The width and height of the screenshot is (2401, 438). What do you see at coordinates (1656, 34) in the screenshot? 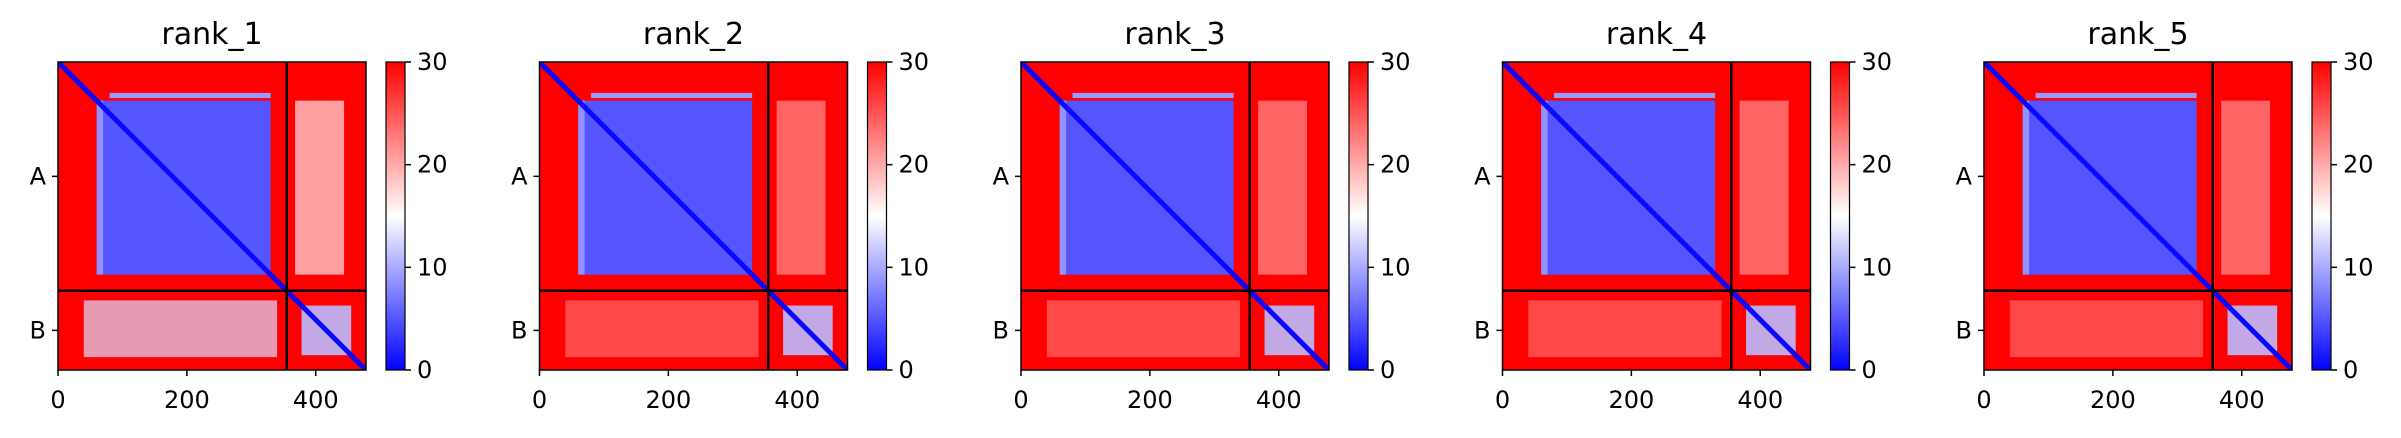
I see `panel-title: rank_4` at bounding box center [1656, 34].